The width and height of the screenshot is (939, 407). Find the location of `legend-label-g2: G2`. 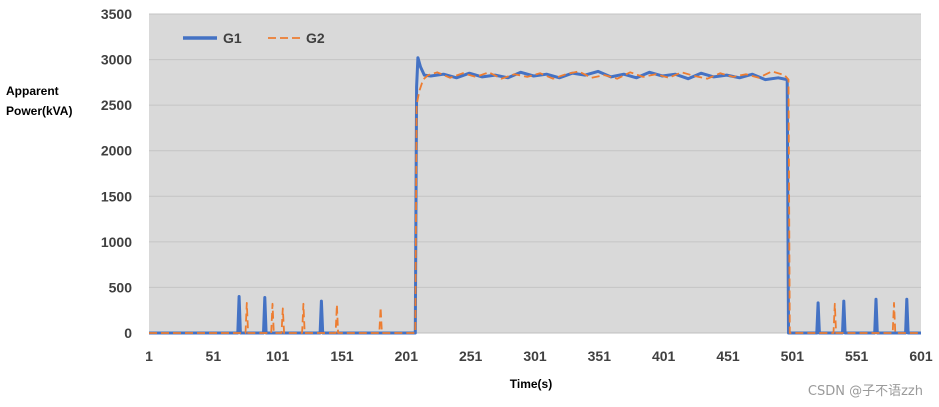

legend-label-g2: G2 is located at coordinates (315, 38).